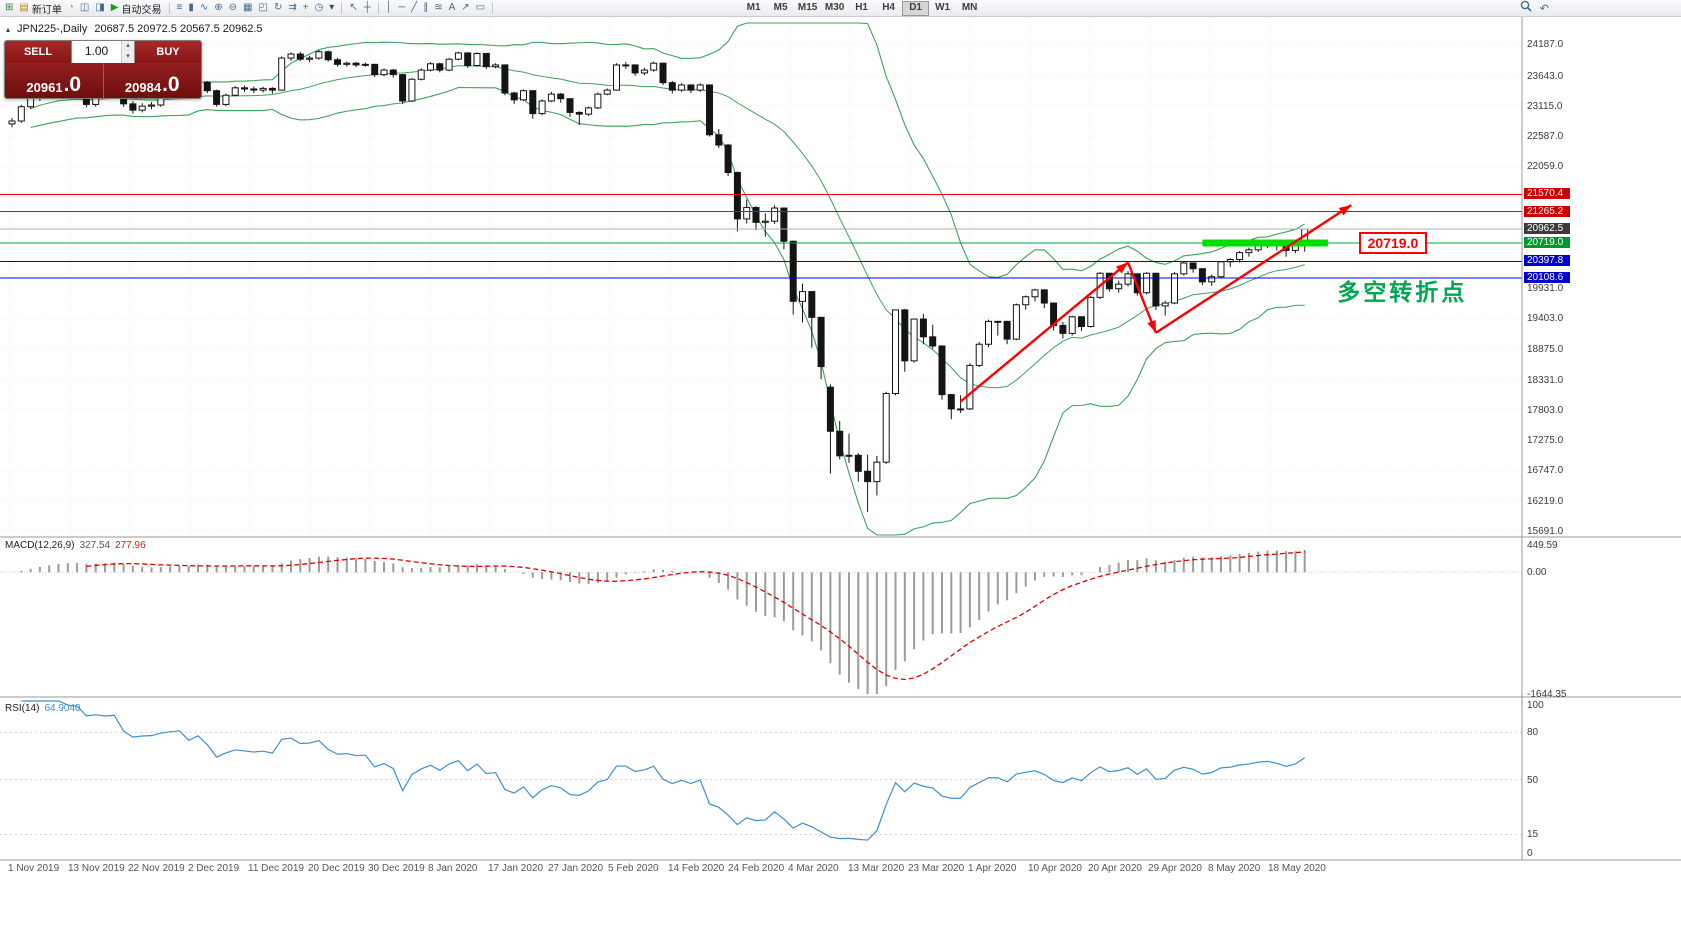 The image size is (1681, 945). Describe the element at coordinates (753, 8) in the screenshot. I see `timeframe-m1: M1` at that location.